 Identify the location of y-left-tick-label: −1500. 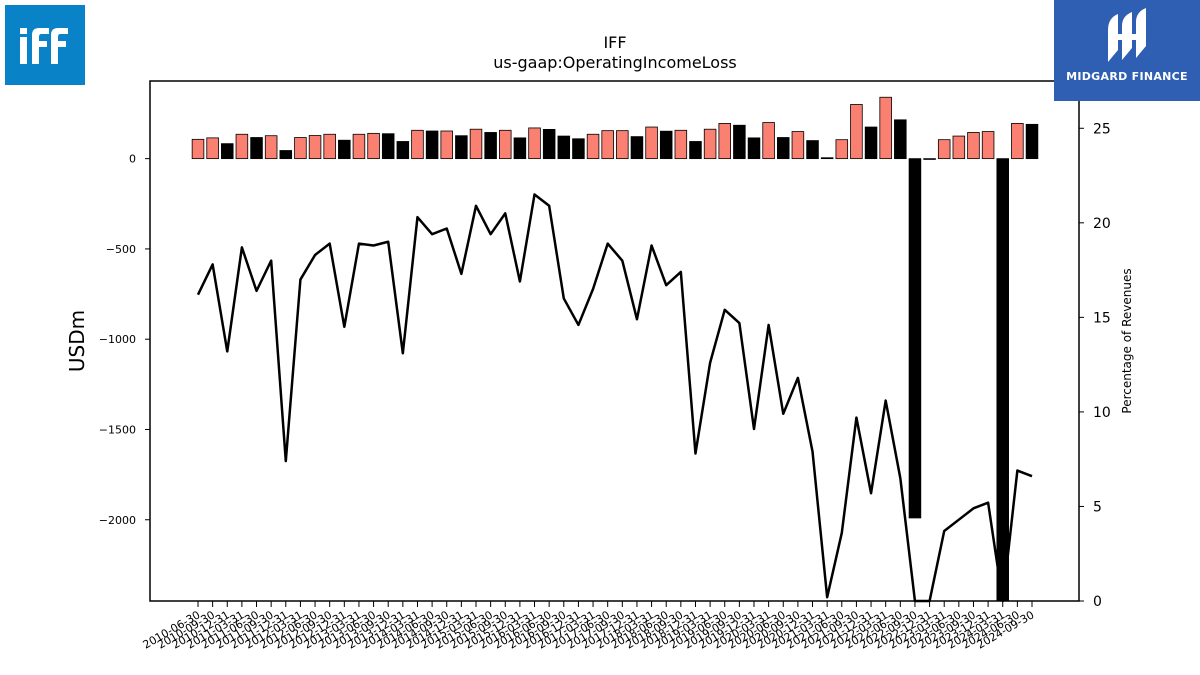
(117, 429).